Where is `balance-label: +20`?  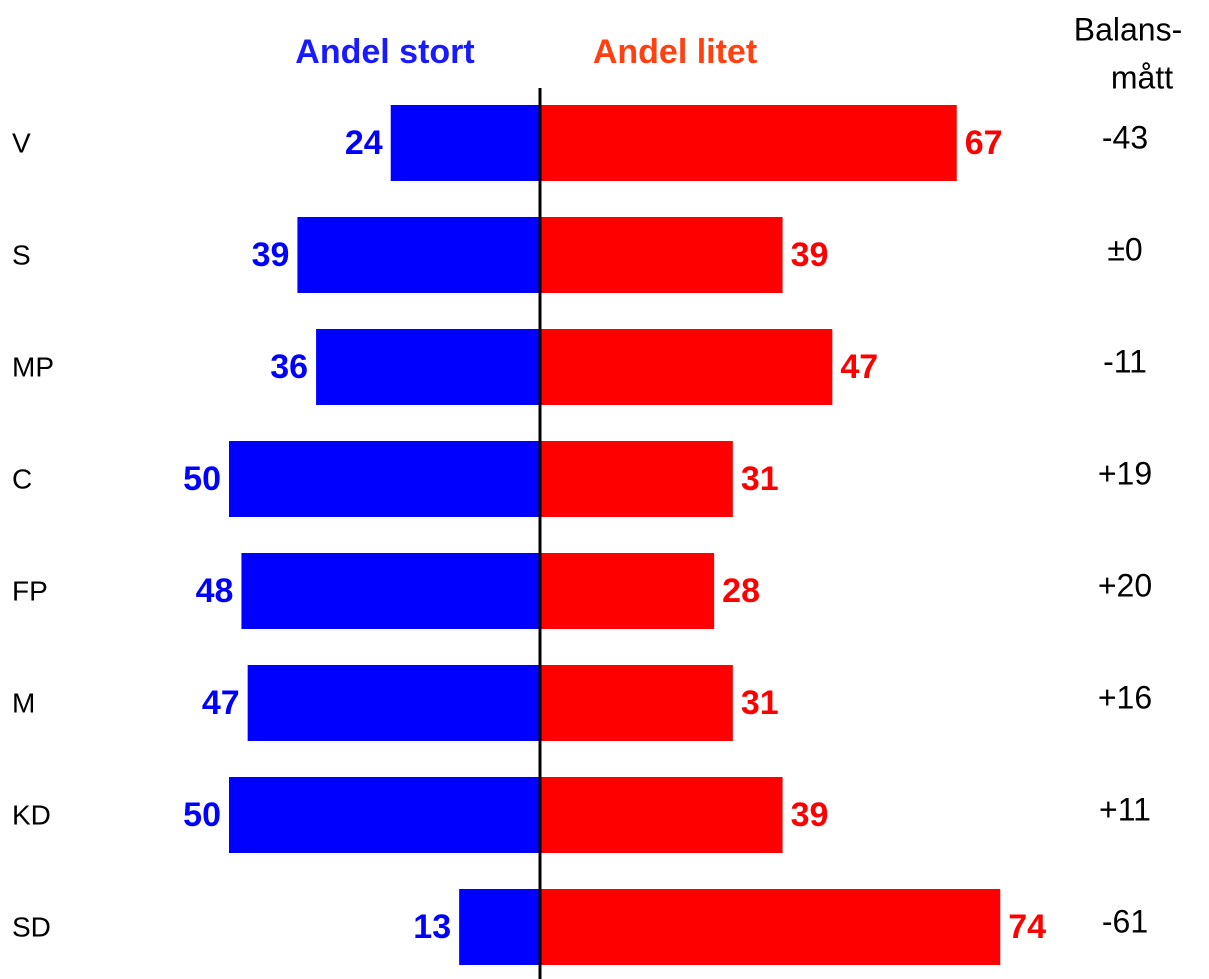
balance-label: +20 is located at coordinates (1125, 585).